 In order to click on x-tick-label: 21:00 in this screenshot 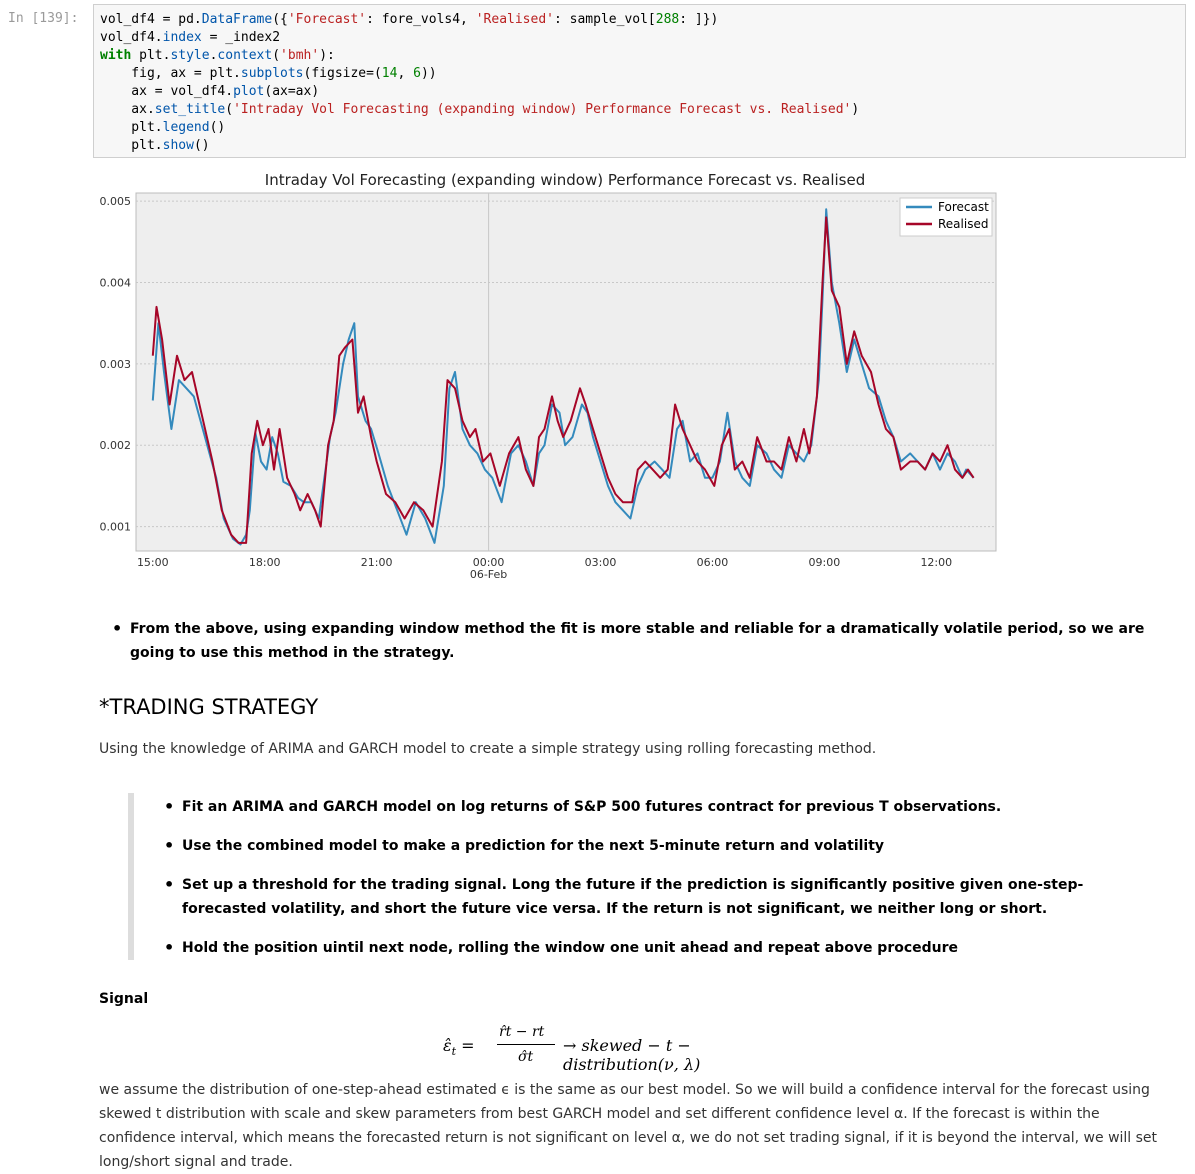, I will do `click(377, 562)`.